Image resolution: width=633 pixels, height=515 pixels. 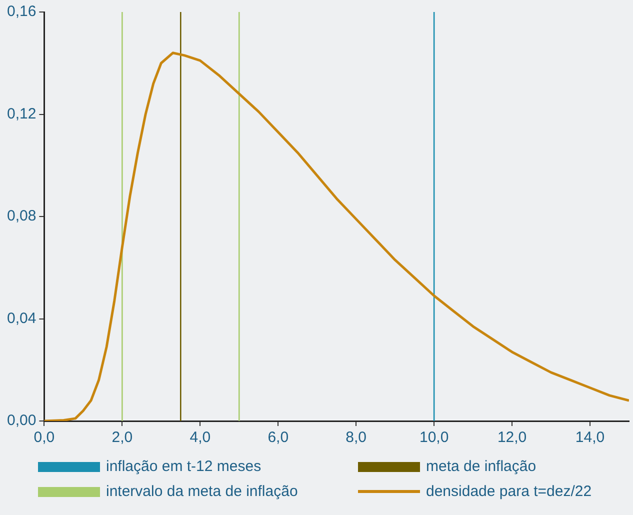 I want to click on y-tick-label: 0,00, so click(x=21, y=421).